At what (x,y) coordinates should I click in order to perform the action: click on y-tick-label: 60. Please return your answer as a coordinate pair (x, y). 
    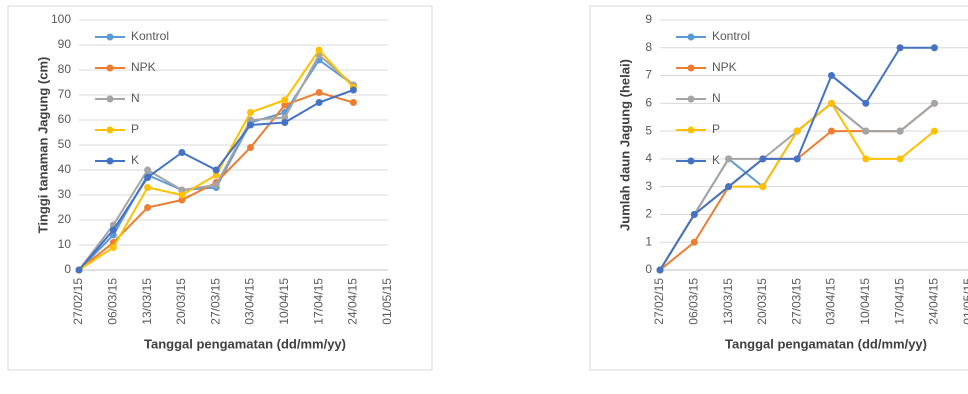
    Looking at the image, I should click on (65, 119).